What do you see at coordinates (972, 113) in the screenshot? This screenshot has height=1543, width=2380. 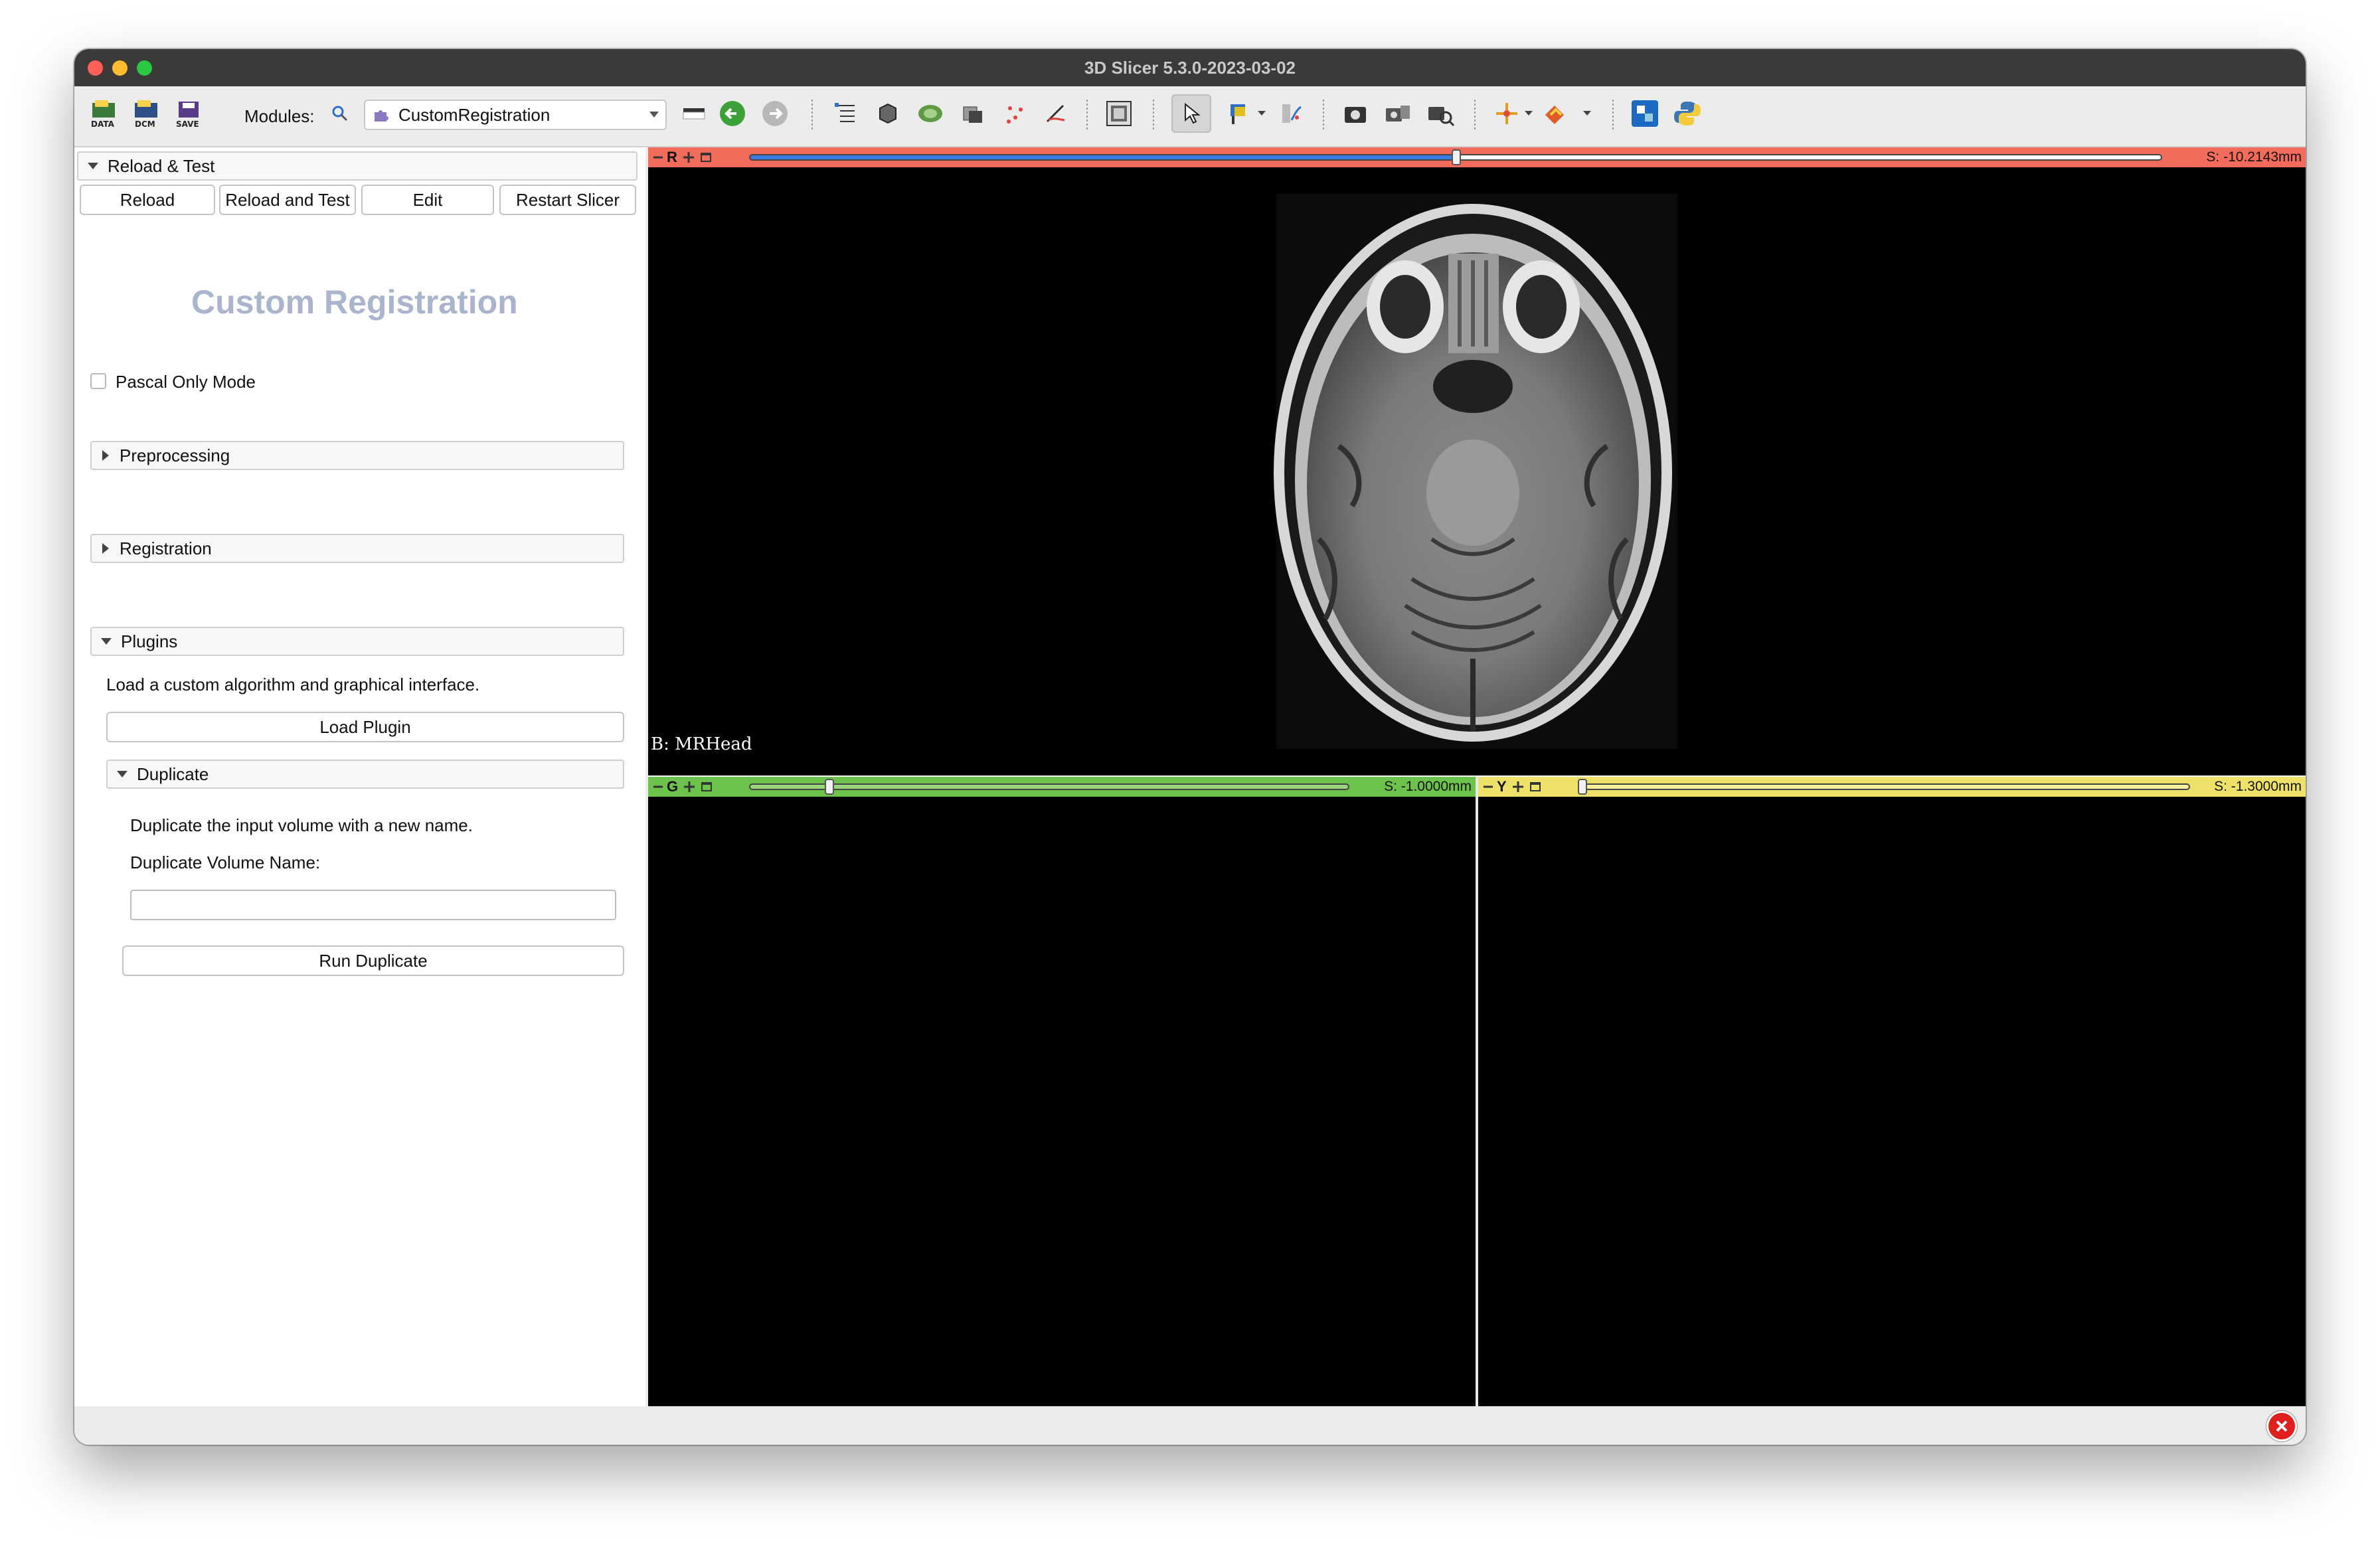 I see `transforms-icon` at bounding box center [972, 113].